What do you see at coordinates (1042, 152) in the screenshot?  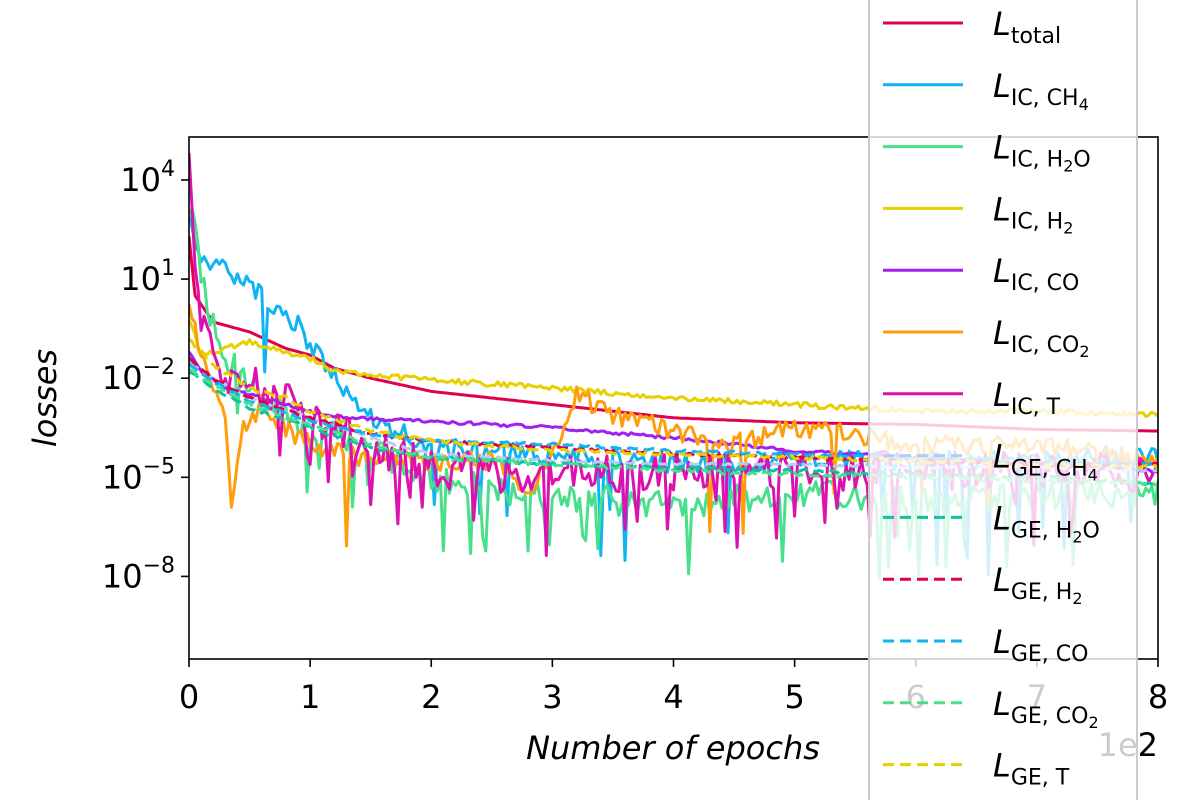 I see `legend-entry: LIC, H2O` at bounding box center [1042, 152].